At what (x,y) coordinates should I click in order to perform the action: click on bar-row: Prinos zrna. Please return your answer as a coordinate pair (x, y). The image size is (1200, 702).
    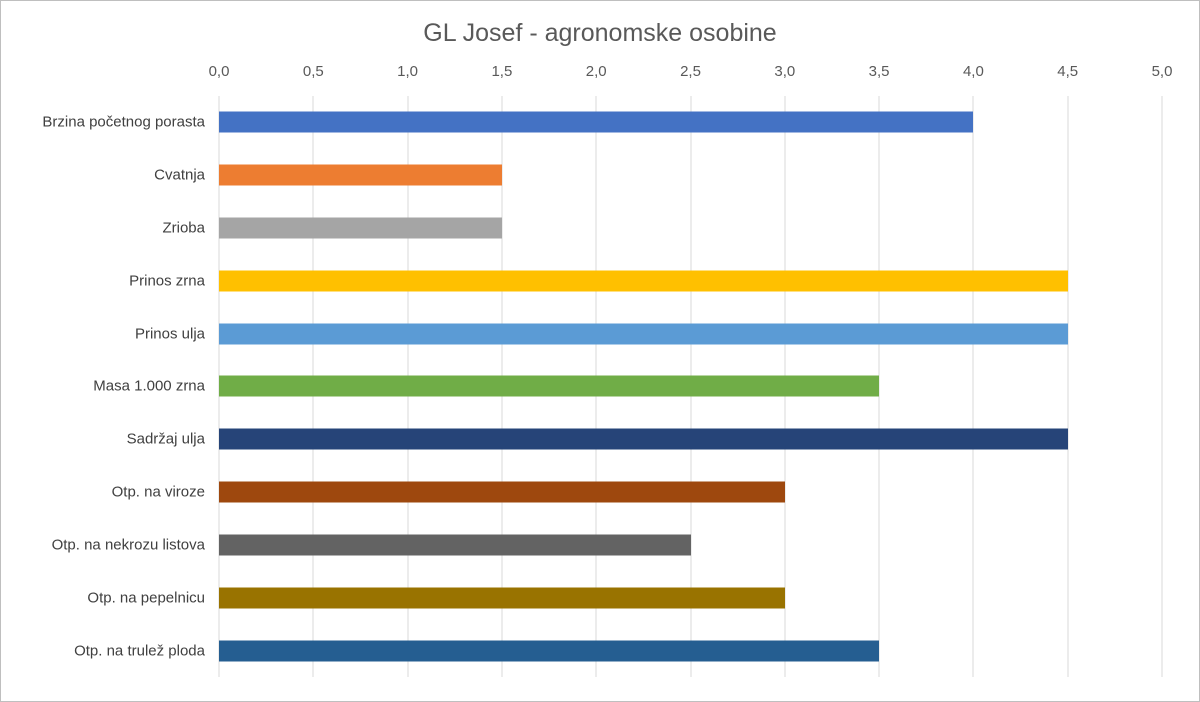
    Looking at the image, I should click on (645, 280).